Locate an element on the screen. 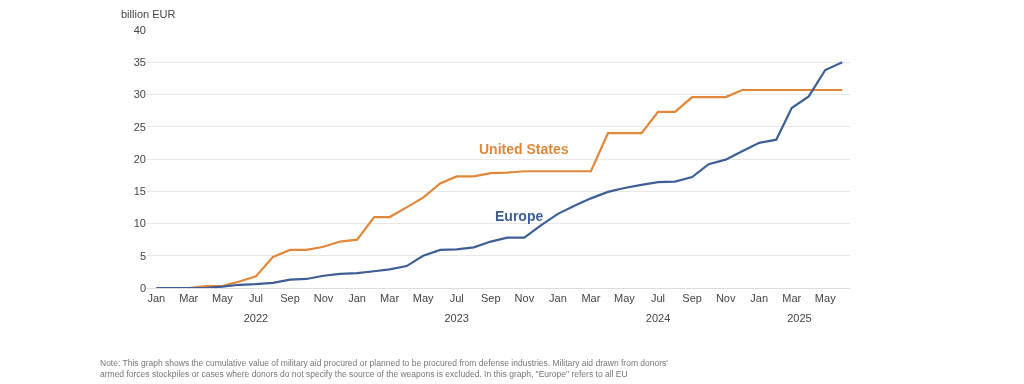 The height and width of the screenshot is (384, 1024). y-tick-label: 20 is located at coordinates (139, 158).